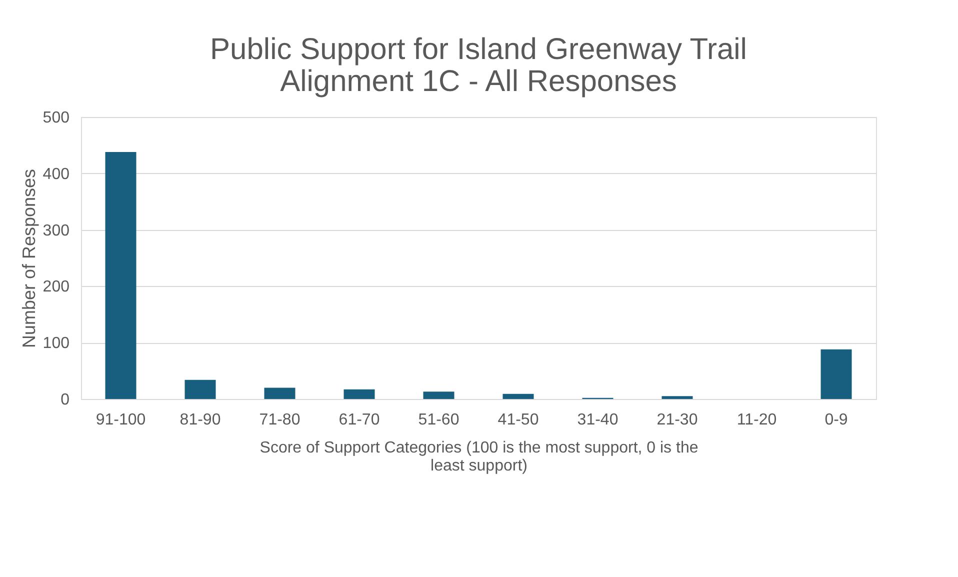  Describe the element at coordinates (478, 49) in the screenshot. I see `text: Public Support for Island Greenway Trail` at that location.